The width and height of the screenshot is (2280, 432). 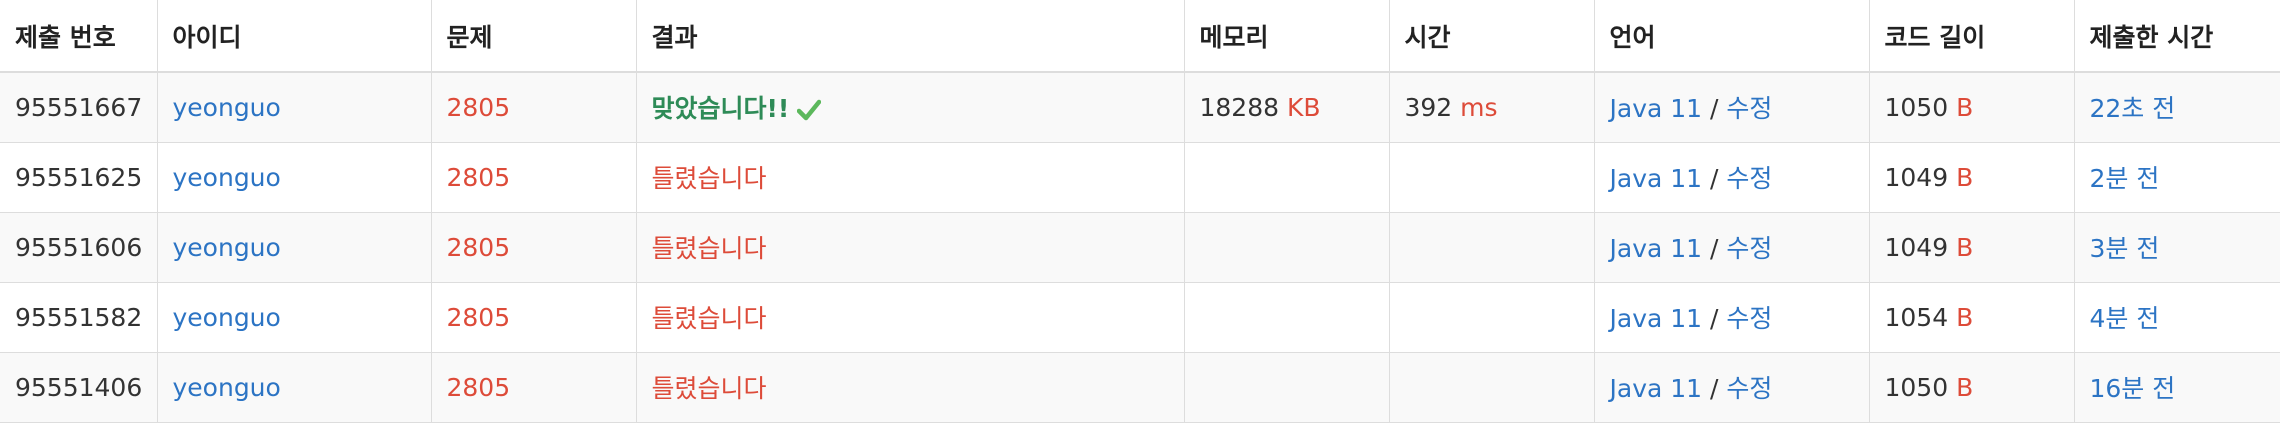 What do you see at coordinates (2124, 318) in the screenshot?
I see `submitted-time-link: 4분 전` at bounding box center [2124, 318].